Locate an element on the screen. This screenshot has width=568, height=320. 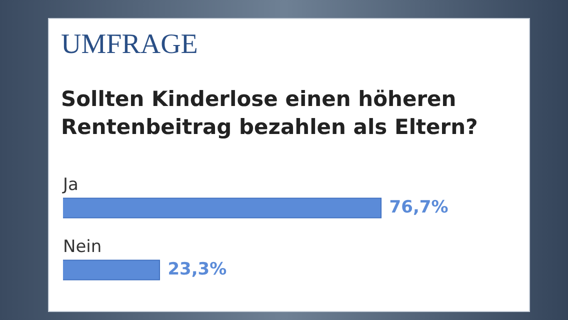
y-tick-label: Nein is located at coordinates (82, 246).